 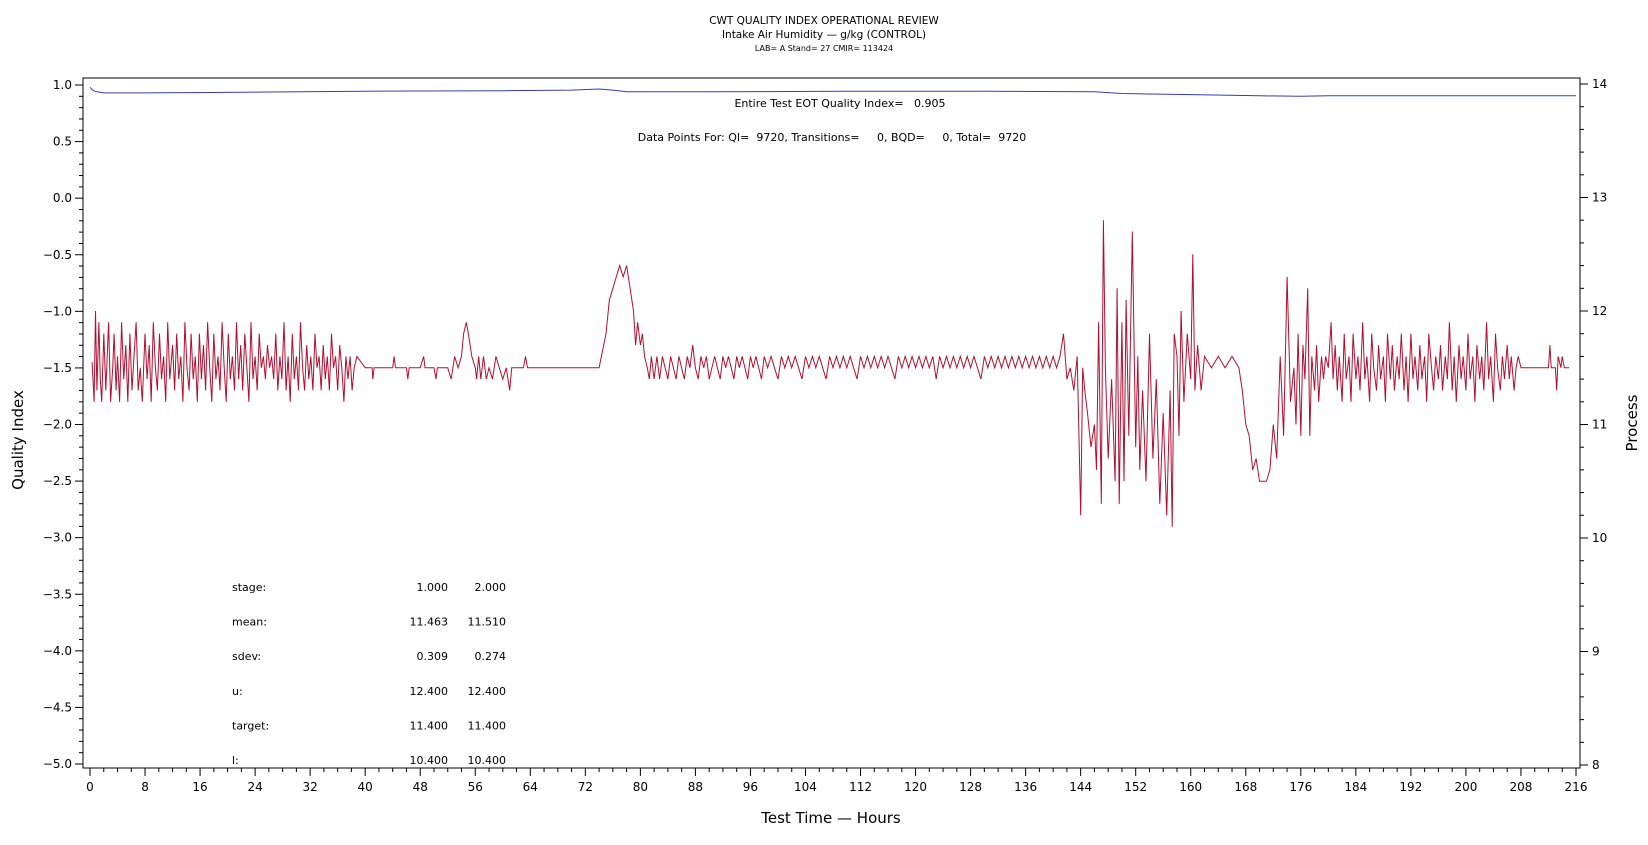 What do you see at coordinates (1632, 422) in the screenshot?
I see `right-axis-label: Process` at bounding box center [1632, 422].